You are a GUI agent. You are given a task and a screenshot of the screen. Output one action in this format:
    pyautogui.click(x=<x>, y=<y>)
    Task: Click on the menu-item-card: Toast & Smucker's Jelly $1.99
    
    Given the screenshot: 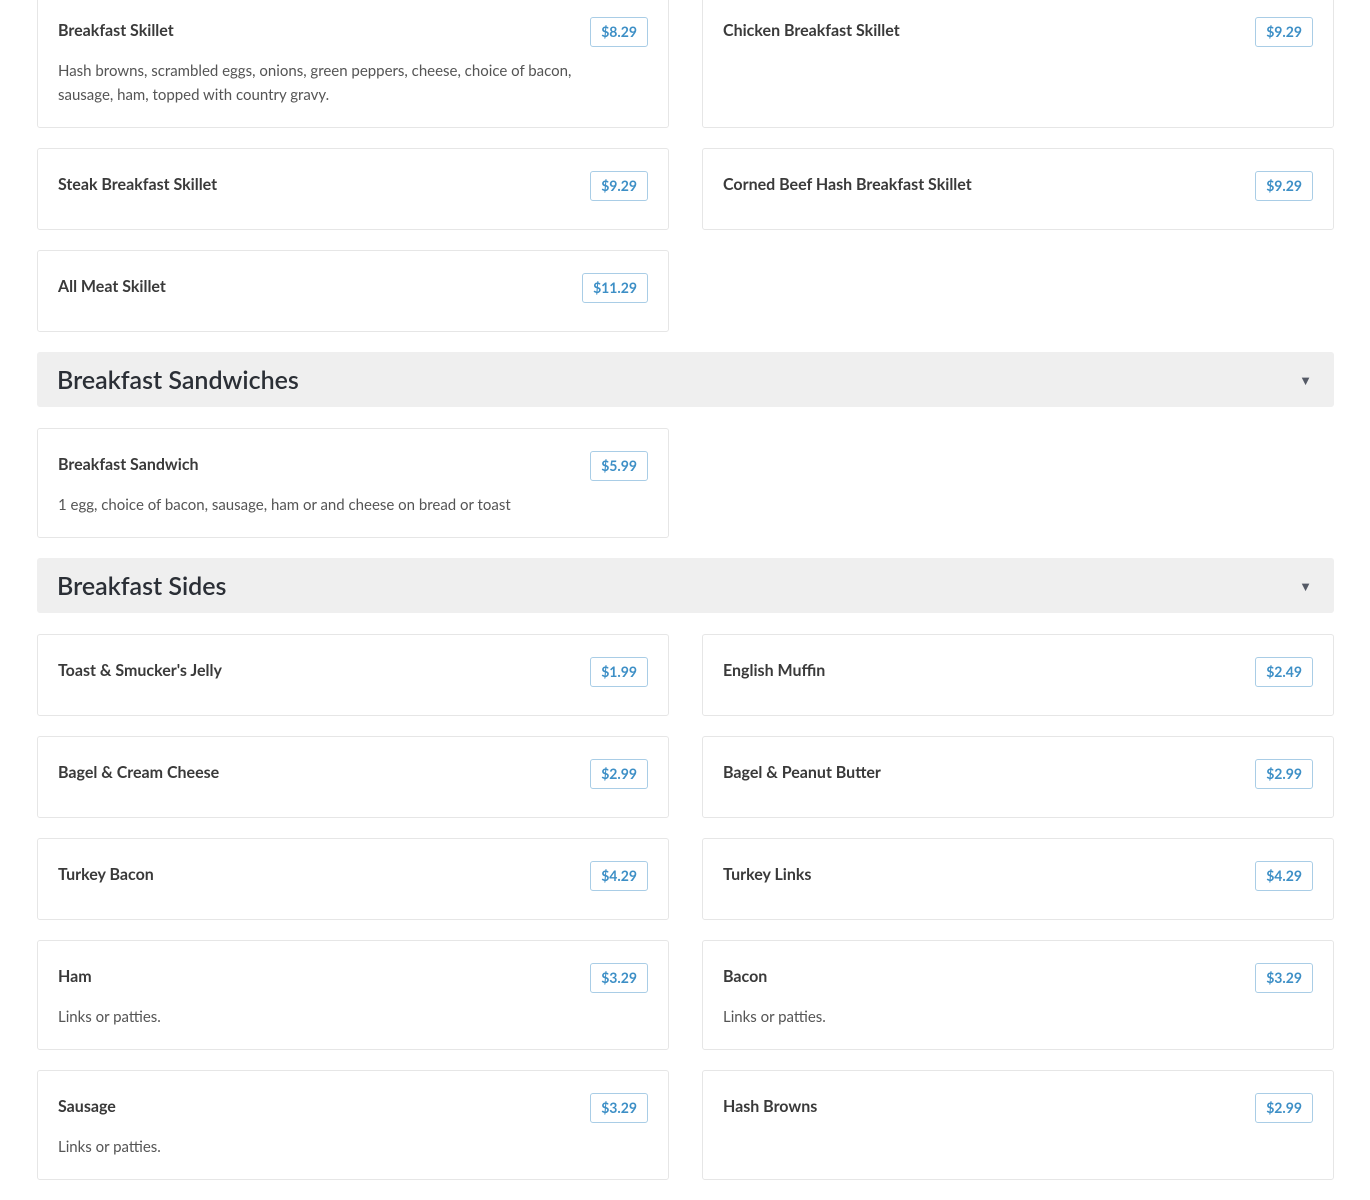 What is the action you would take?
    pyautogui.click(x=353, y=675)
    